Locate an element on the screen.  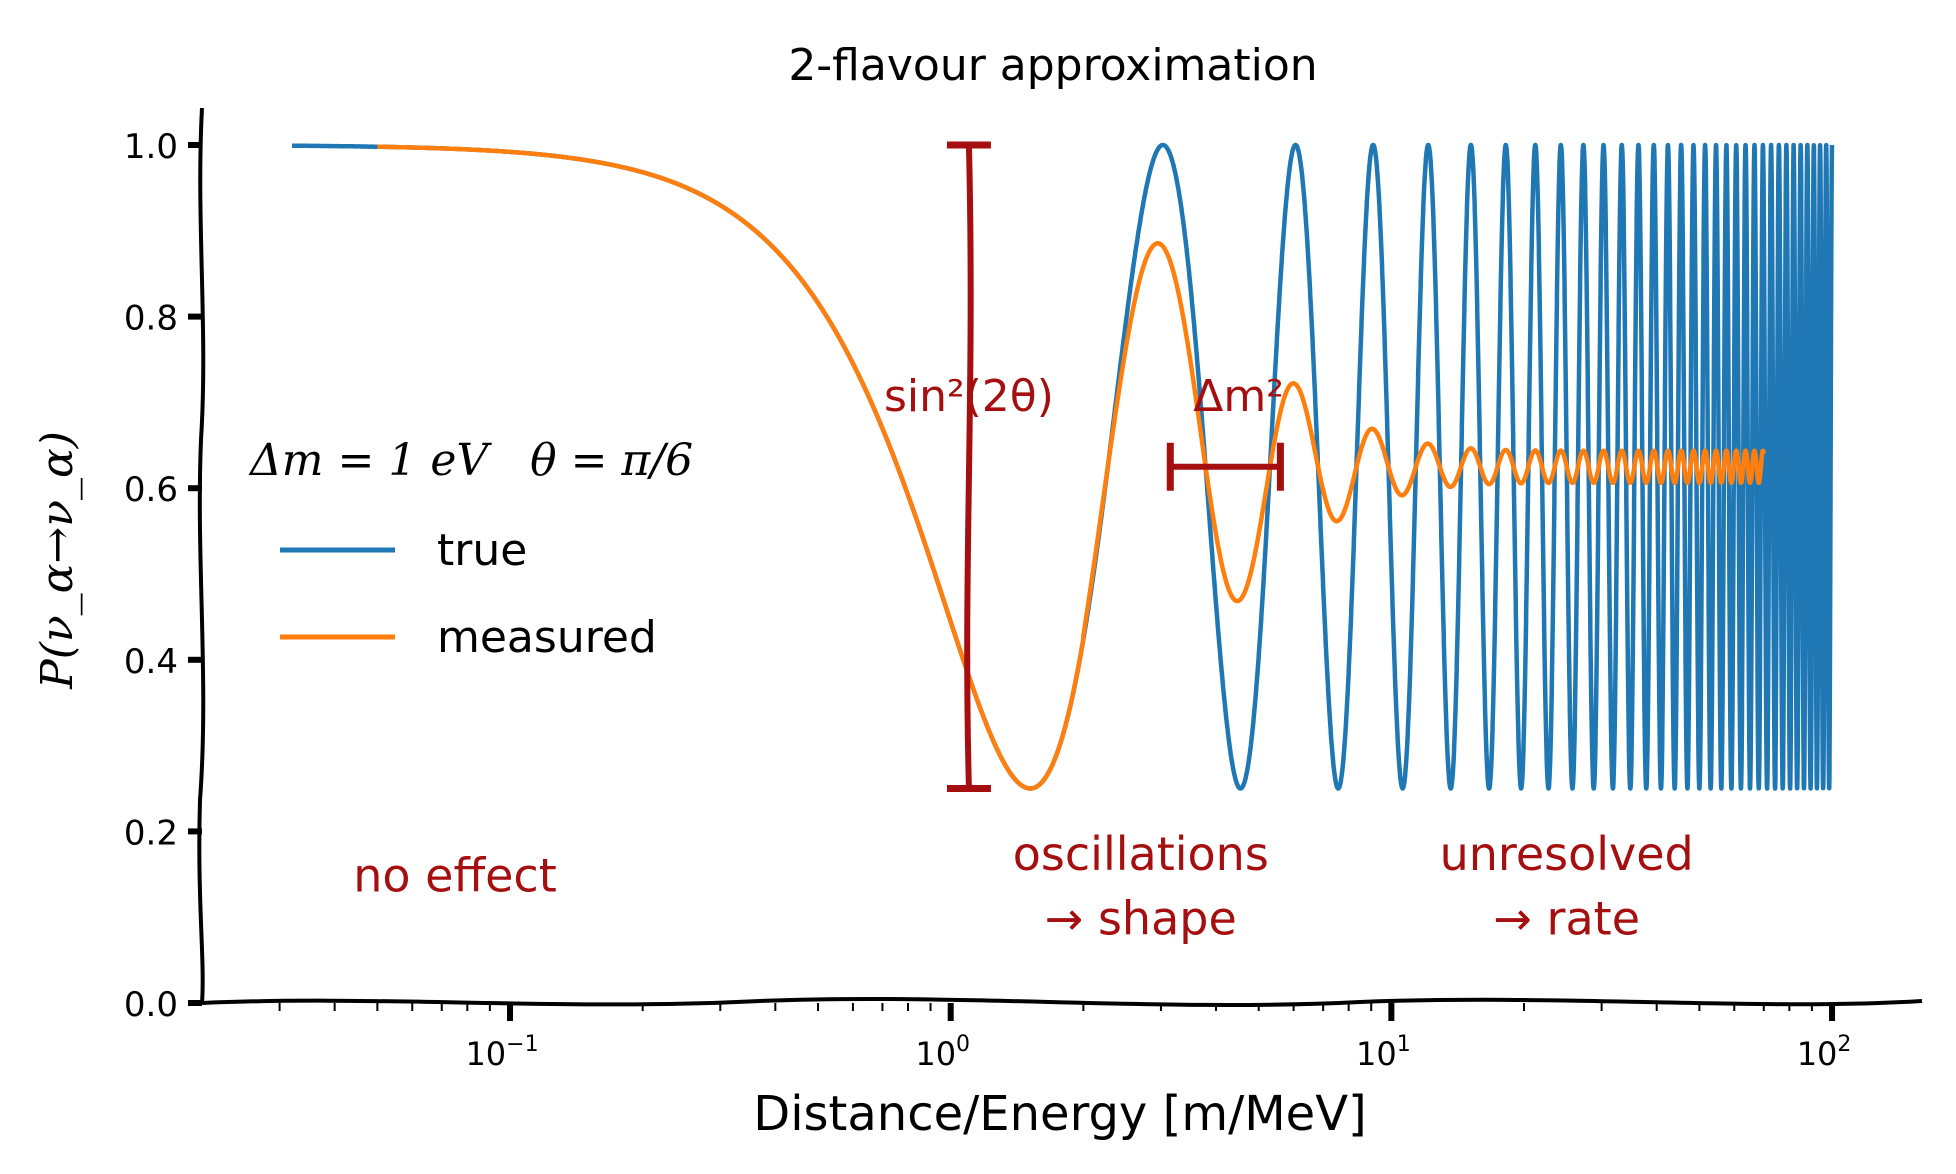
y-tick-label: 0.2 is located at coordinates (151, 833).